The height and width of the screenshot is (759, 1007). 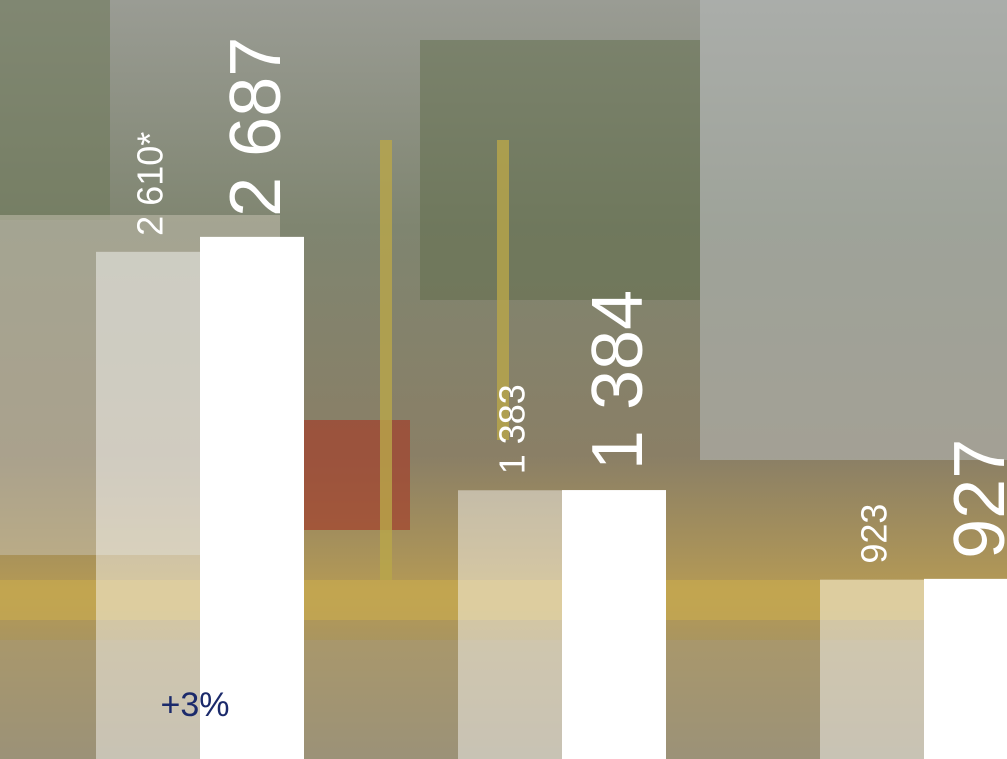 I want to click on value-label: 1 383, so click(x=512, y=429).